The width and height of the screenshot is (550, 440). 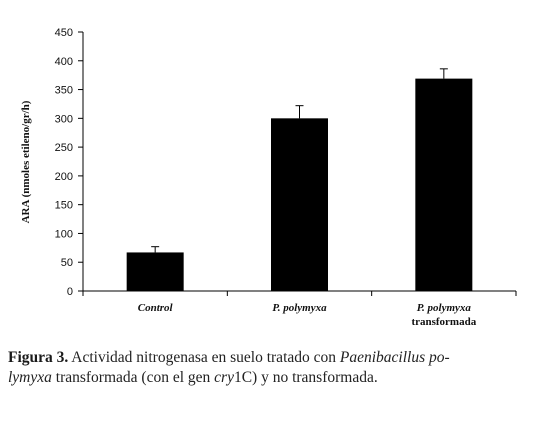 What do you see at coordinates (64, 148) in the screenshot?
I see `y-tick-label: 250` at bounding box center [64, 148].